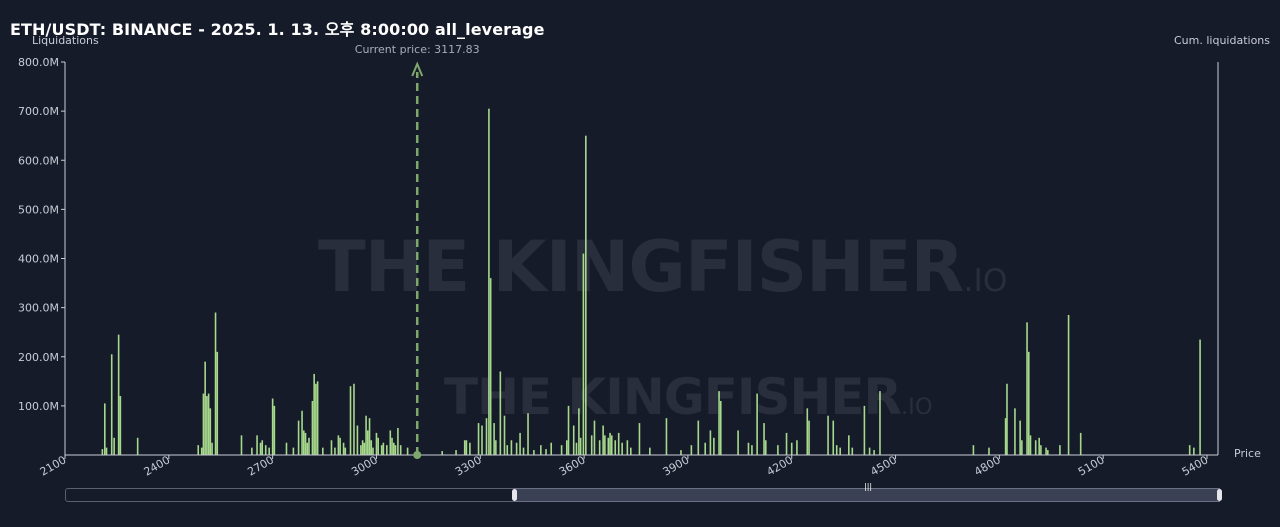 This screenshot has width=1280, height=527. What do you see at coordinates (417, 49) in the screenshot?
I see `current-price-label: Current price: 3117.83` at bounding box center [417, 49].